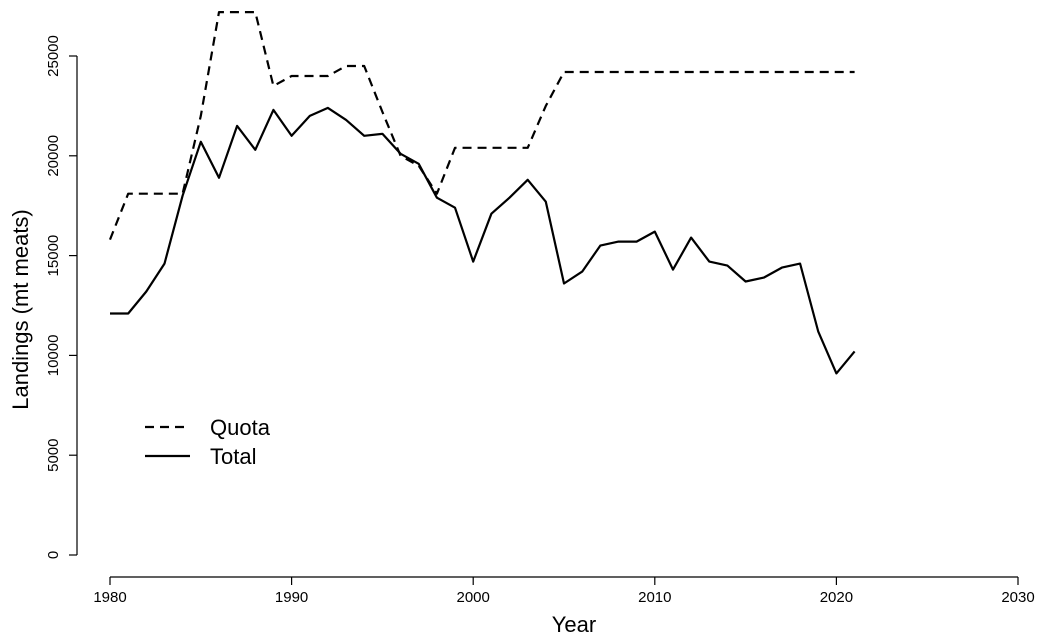 This screenshot has height=637, width=1042. I want to click on y-tick-label: 25000, so click(53, 56).